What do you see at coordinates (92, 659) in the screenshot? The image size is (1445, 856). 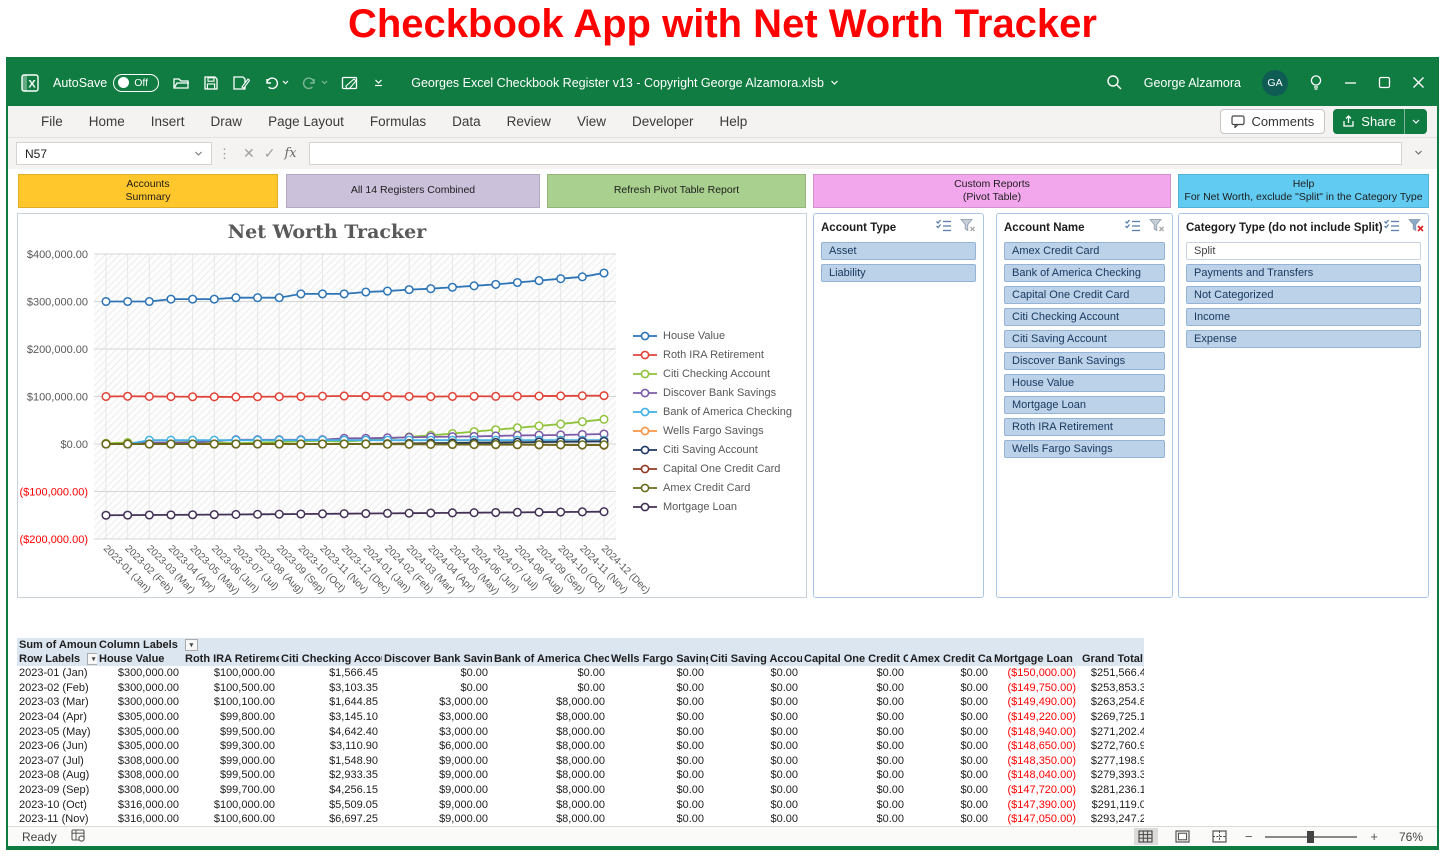 I see `row-labels-dropdown: ▾` at bounding box center [92, 659].